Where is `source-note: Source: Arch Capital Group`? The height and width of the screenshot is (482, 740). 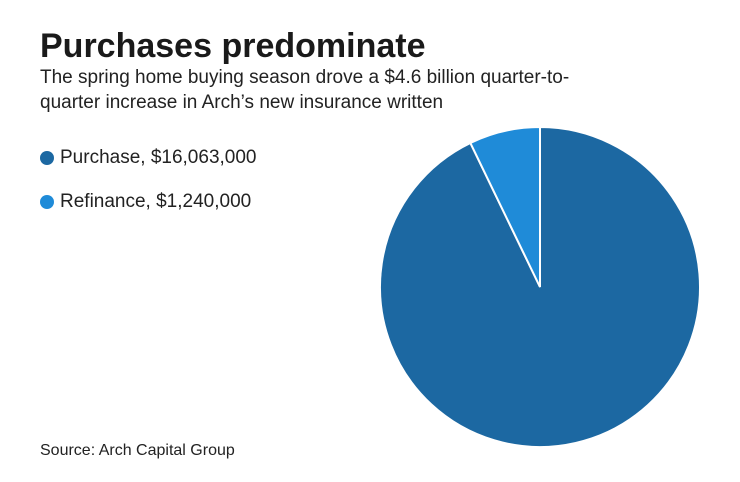 source-note: Source: Arch Capital Group is located at coordinates (137, 450).